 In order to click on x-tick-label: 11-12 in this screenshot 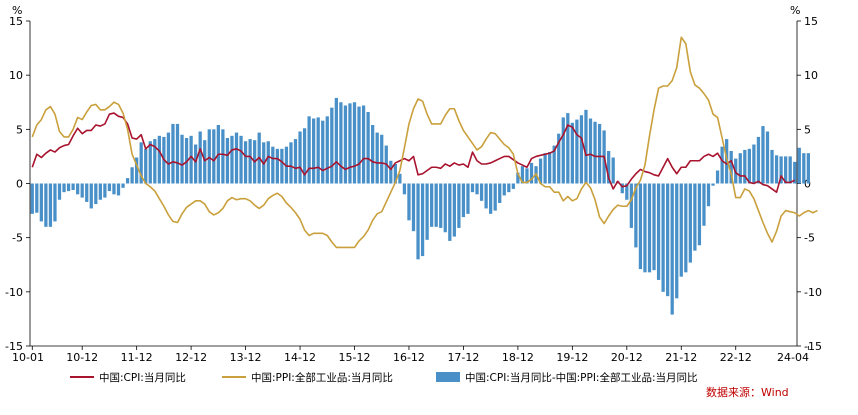, I will do `click(137, 357)`.